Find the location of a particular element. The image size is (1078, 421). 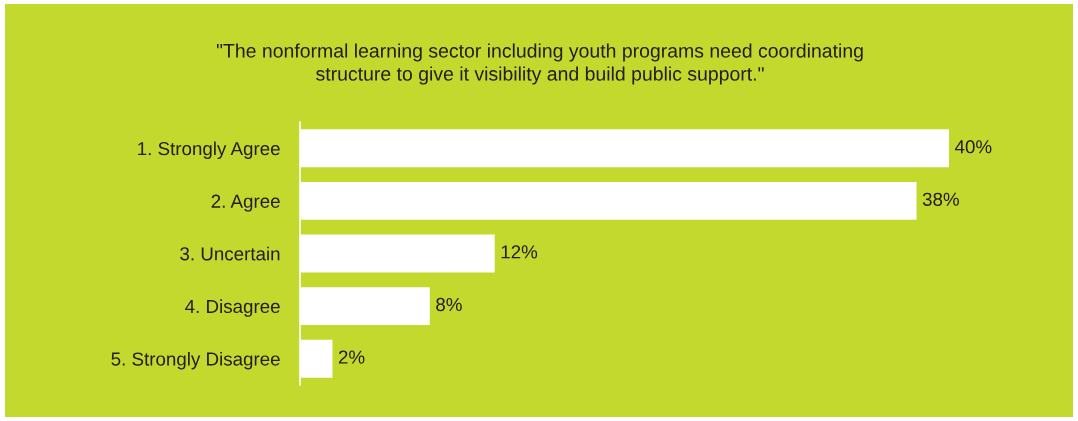

y-tick-label: 2. Agree is located at coordinates (245, 203).